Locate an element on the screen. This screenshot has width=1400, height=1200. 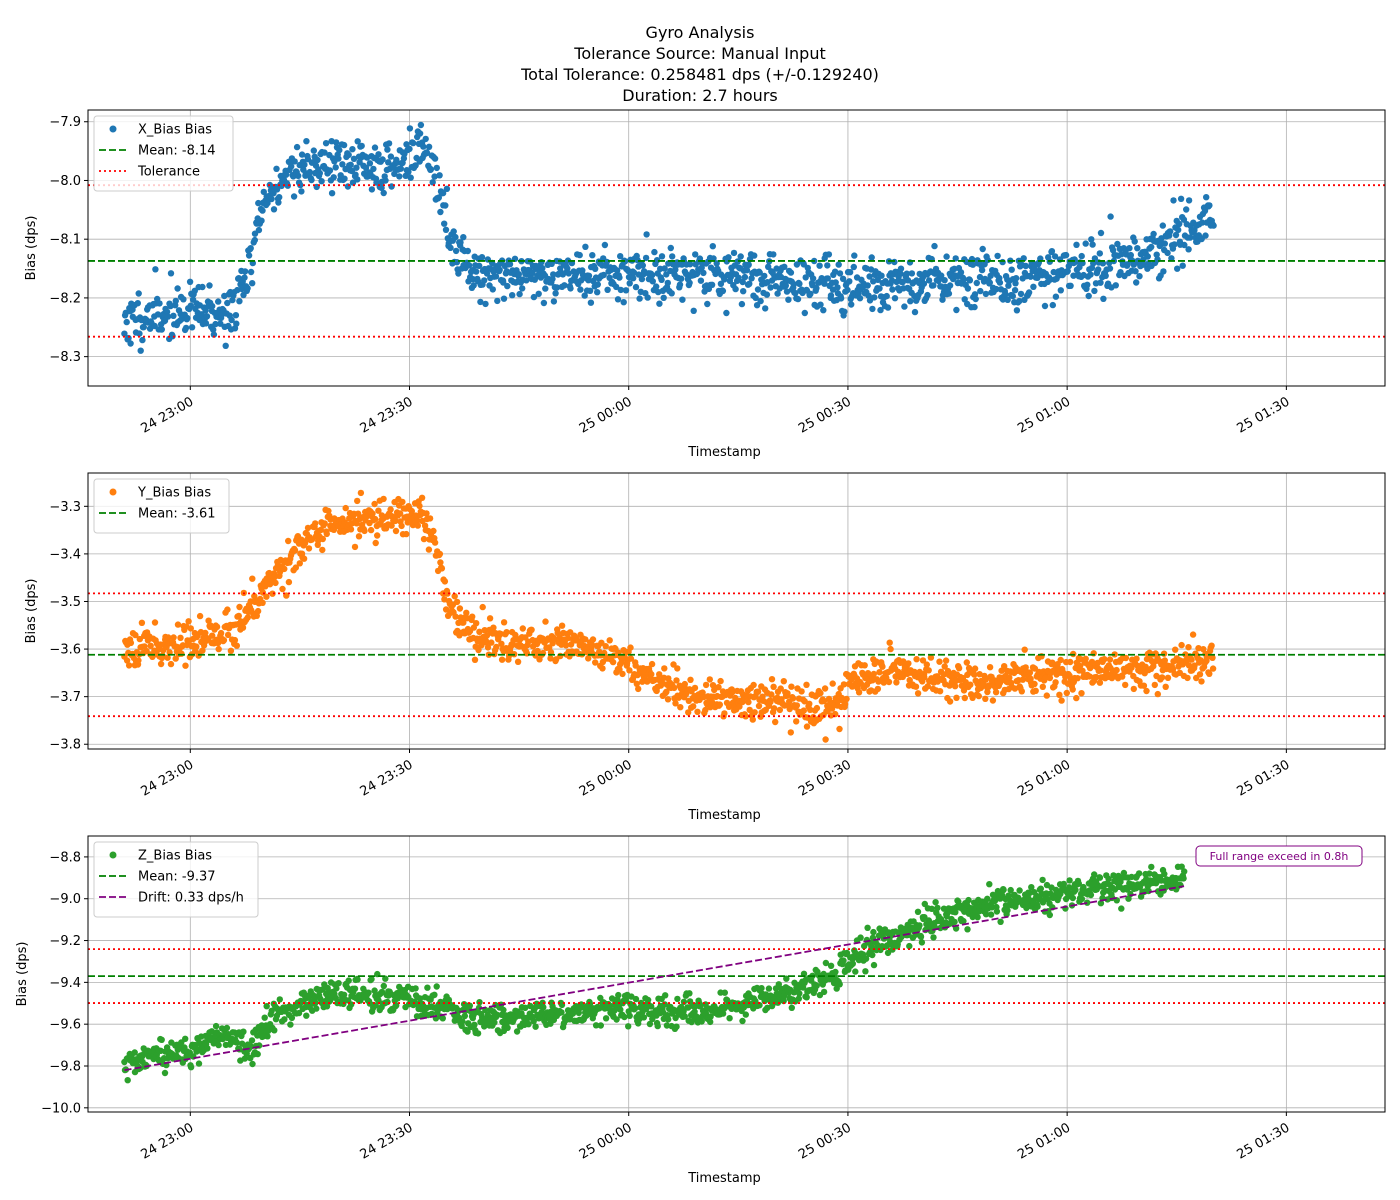
y-tick-label: −3.5 is located at coordinates (65, 602).